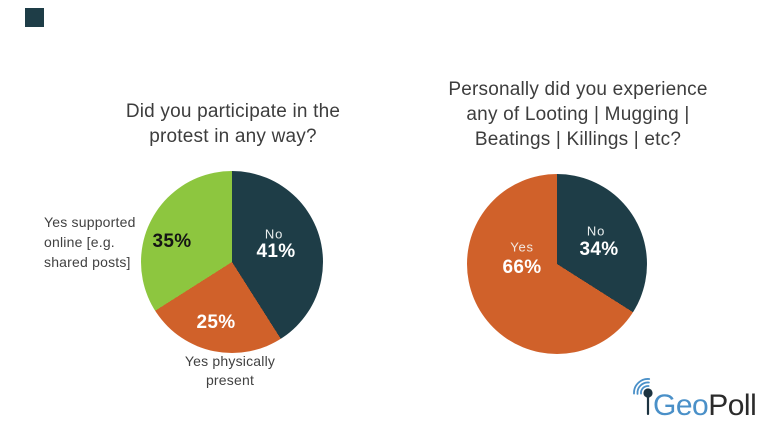 The width and height of the screenshot is (768, 432). Describe the element at coordinates (274, 234) in the screenshot. I see `slice-label-no: No` at that location.